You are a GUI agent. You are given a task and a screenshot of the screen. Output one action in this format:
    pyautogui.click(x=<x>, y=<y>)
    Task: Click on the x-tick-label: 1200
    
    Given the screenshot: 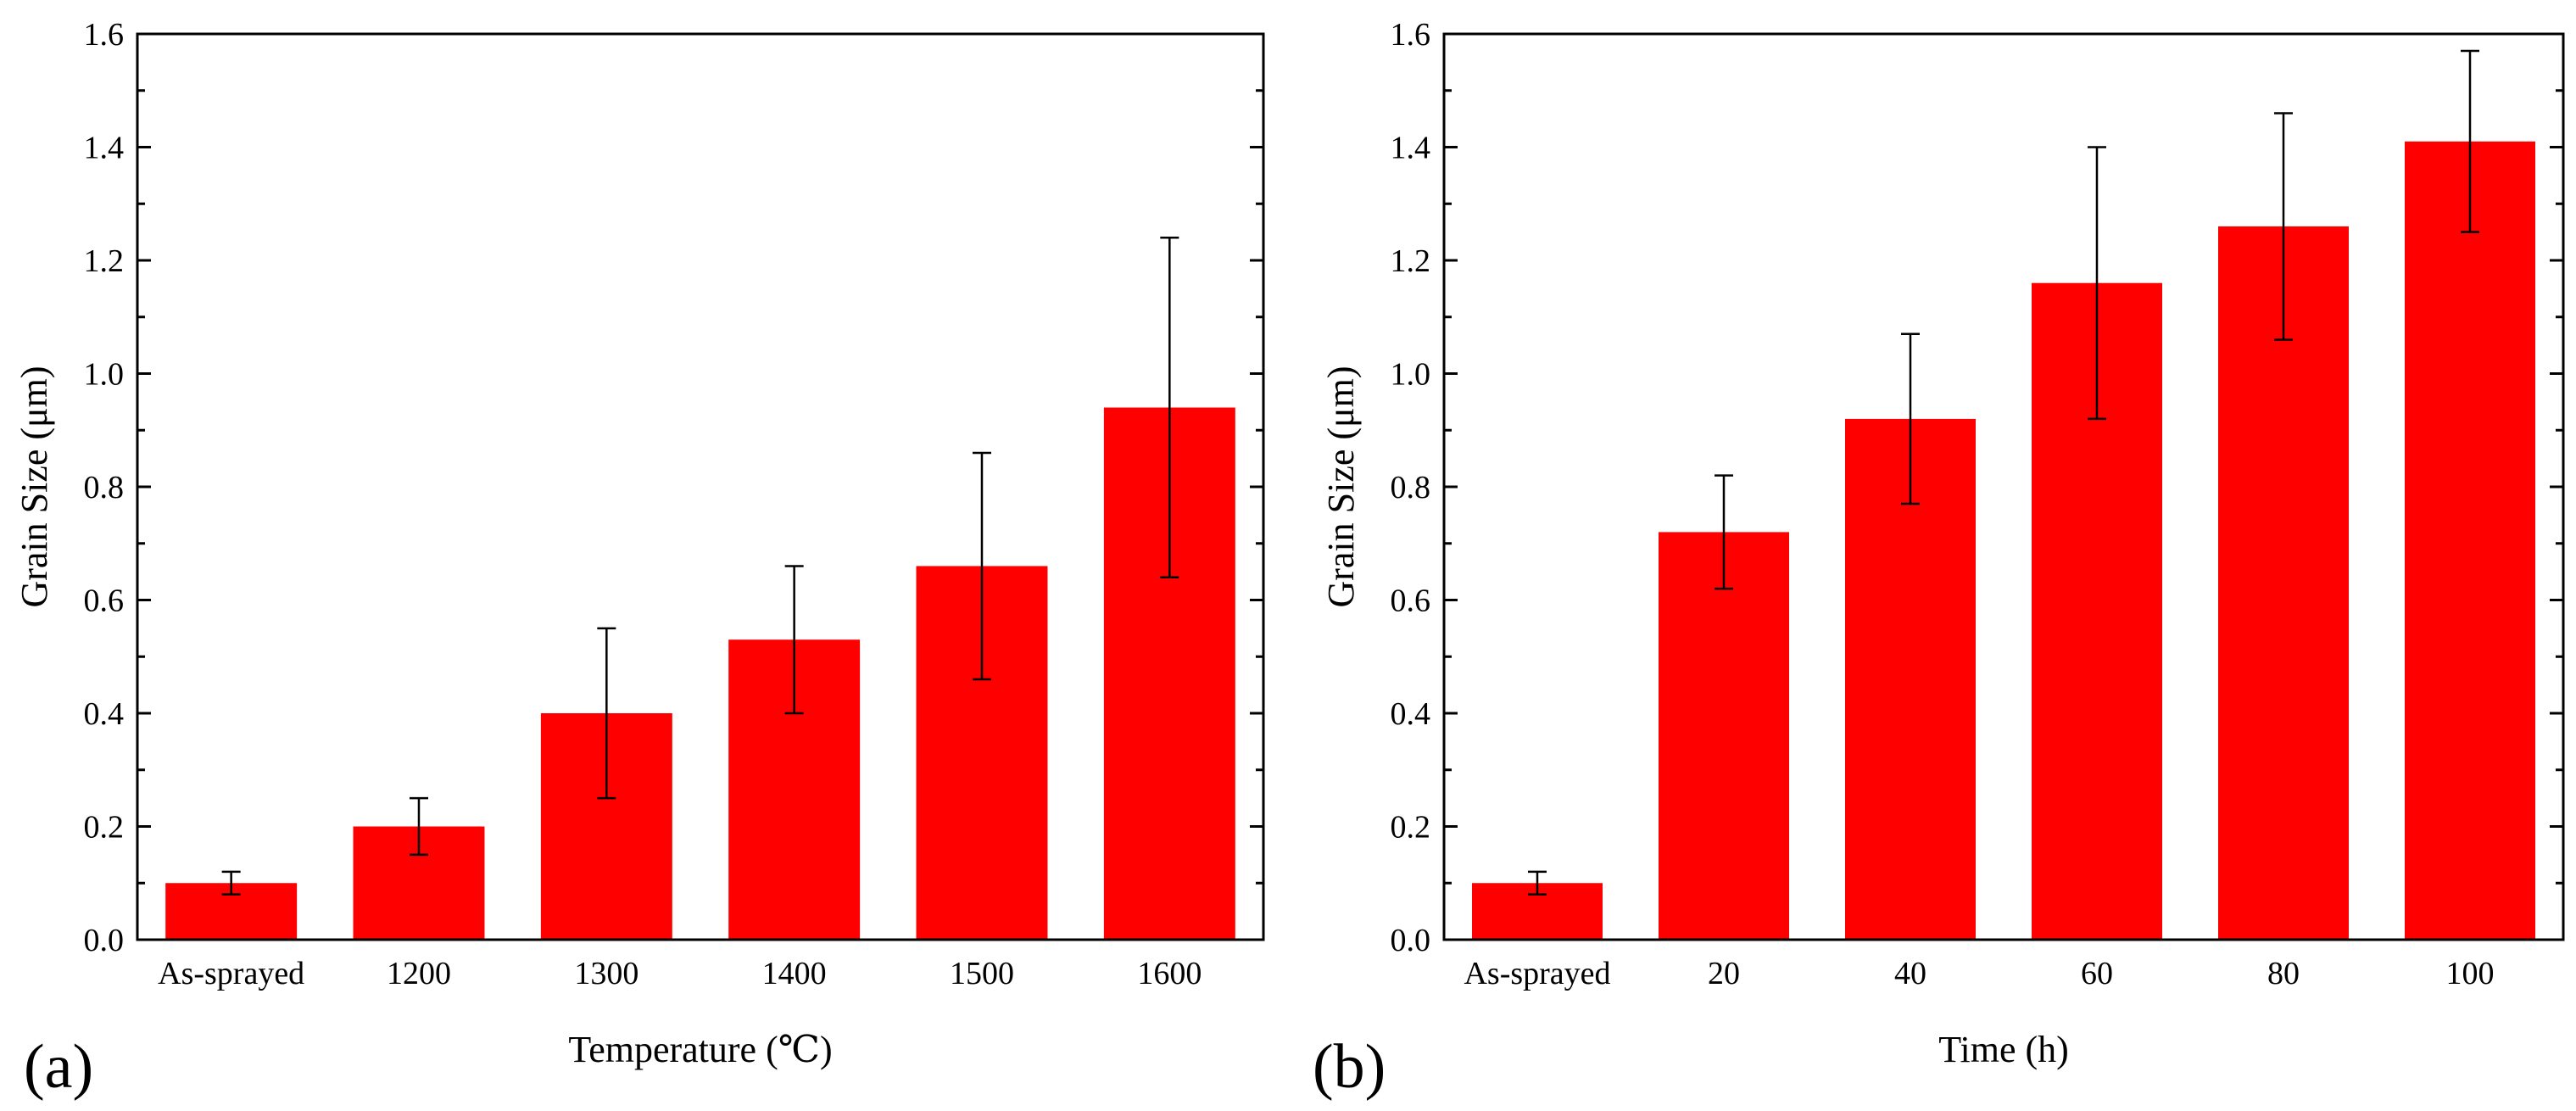 What is the action you would take?
    pyautogui.click(x=419, y=974)
    